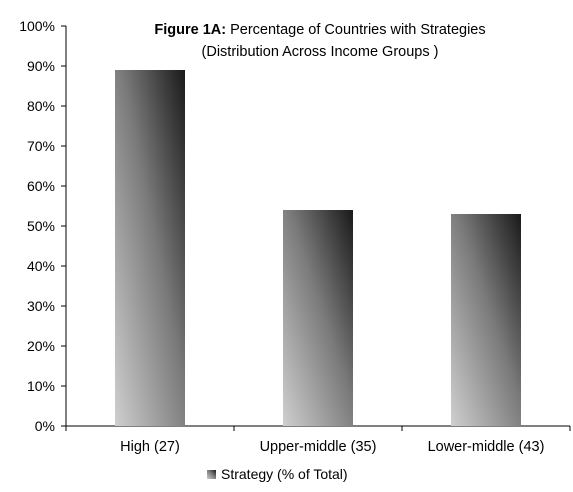 The height and width of the screenshot is (492, 573). Describe the element at coordinates (211, 474) in the screenshot. I see `legend-swatch` at that location.